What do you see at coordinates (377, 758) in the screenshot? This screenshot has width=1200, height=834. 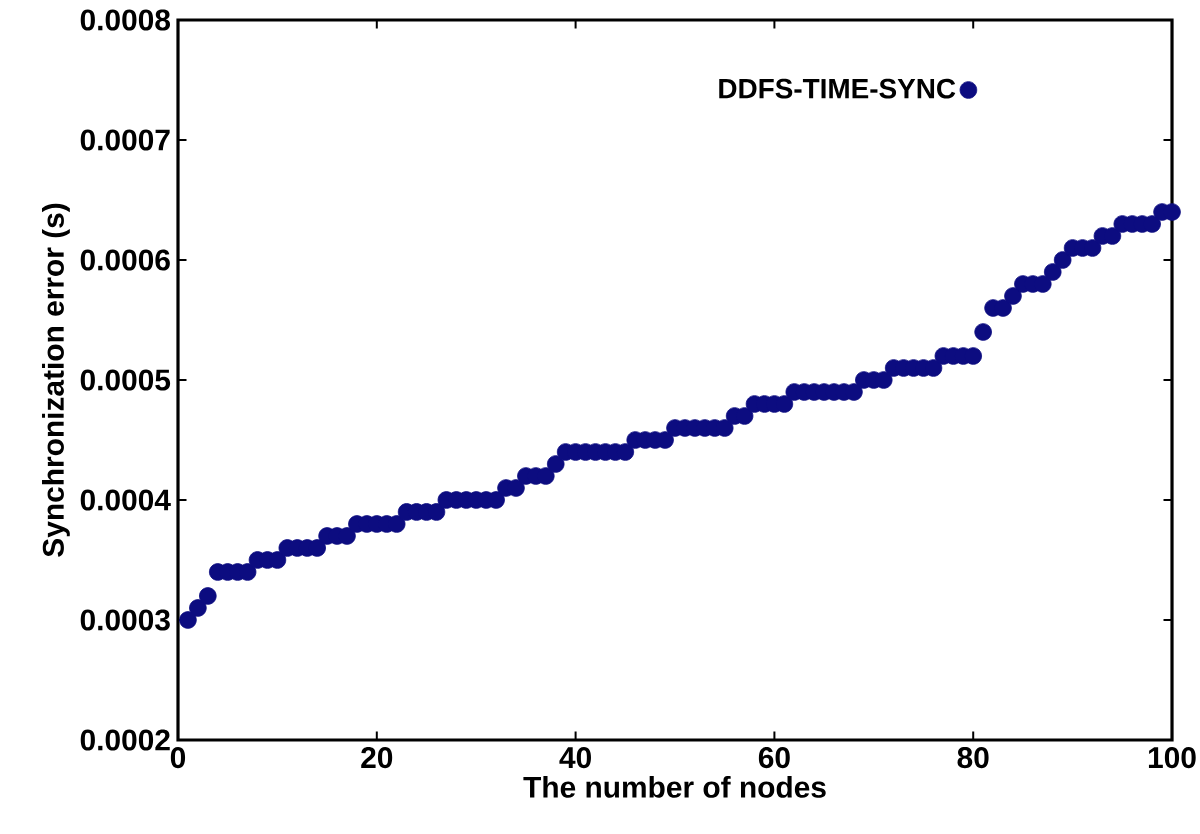 I see `x-tick-label: 20` at bounding box center [377, 758].